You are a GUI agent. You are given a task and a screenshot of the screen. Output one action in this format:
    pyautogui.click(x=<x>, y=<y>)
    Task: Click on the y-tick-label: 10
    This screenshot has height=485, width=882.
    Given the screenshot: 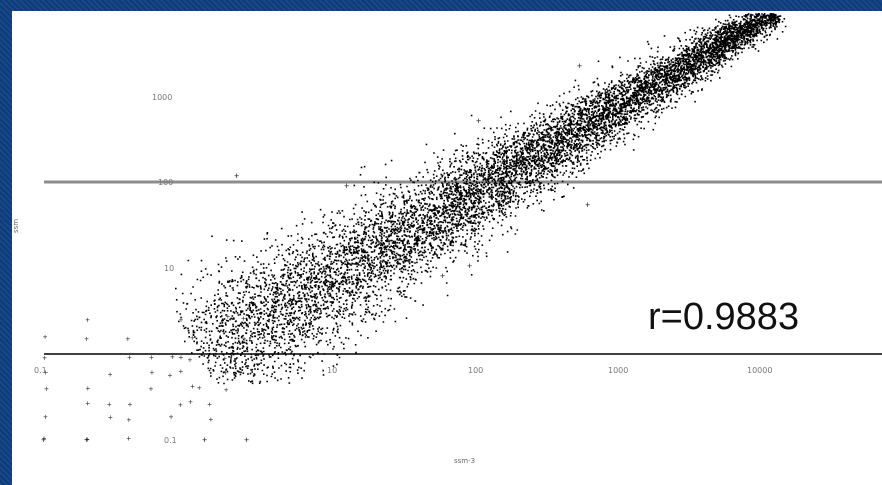 What is the action you would take?
    pyautogui.click(x=169, y=268)
    